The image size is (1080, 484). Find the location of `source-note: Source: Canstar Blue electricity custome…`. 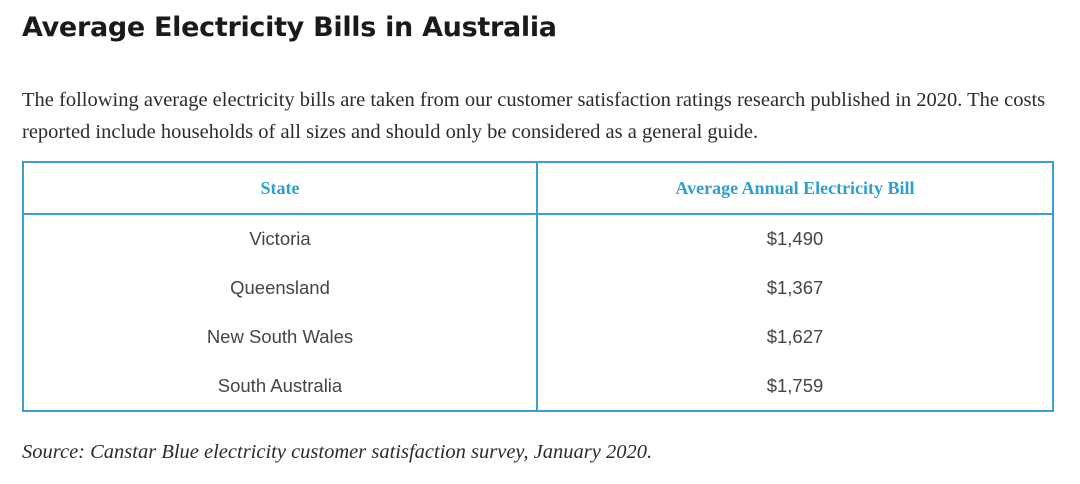

source-note: Source: Canstar Blue electricity custome… is located at coordinates (337, 452).